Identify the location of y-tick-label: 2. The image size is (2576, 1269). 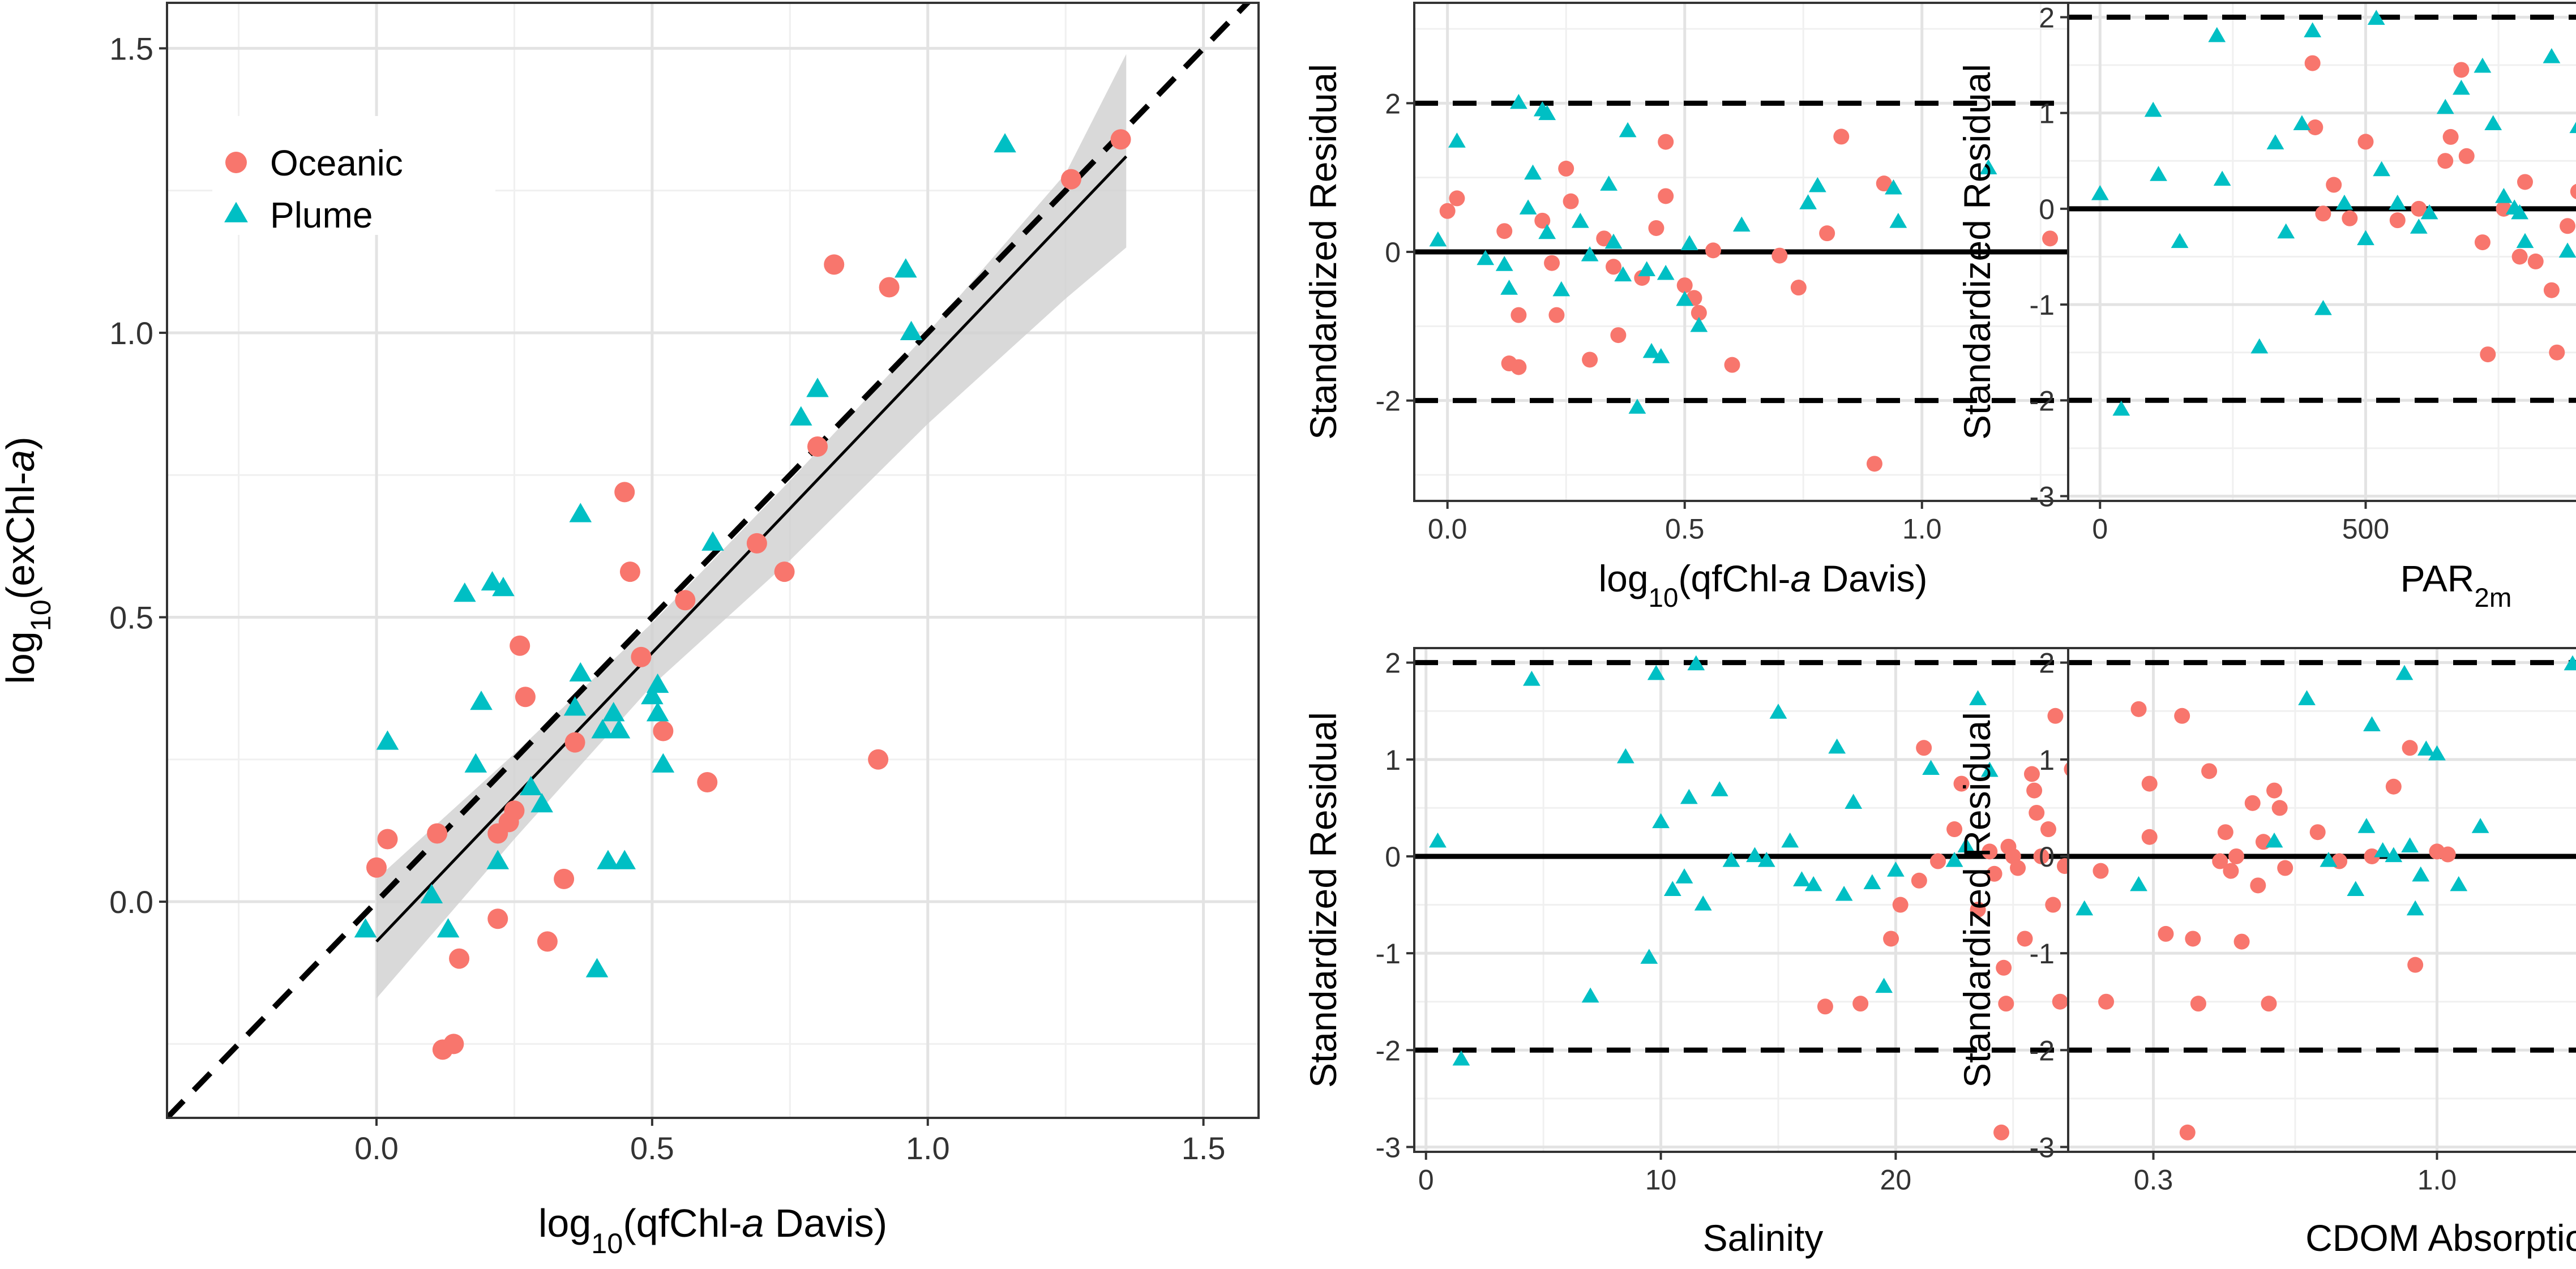
(2047, 17).